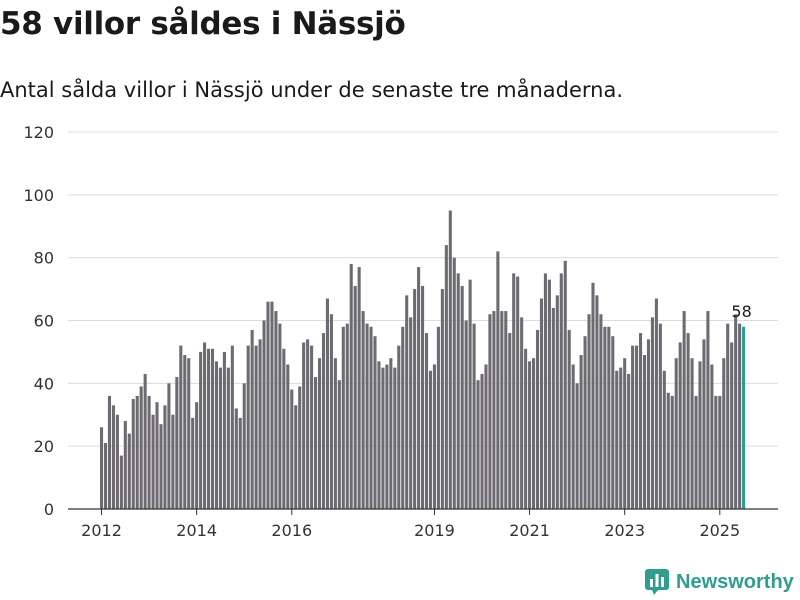  I want to click on y-tick-label: 120, so click(38, 132).